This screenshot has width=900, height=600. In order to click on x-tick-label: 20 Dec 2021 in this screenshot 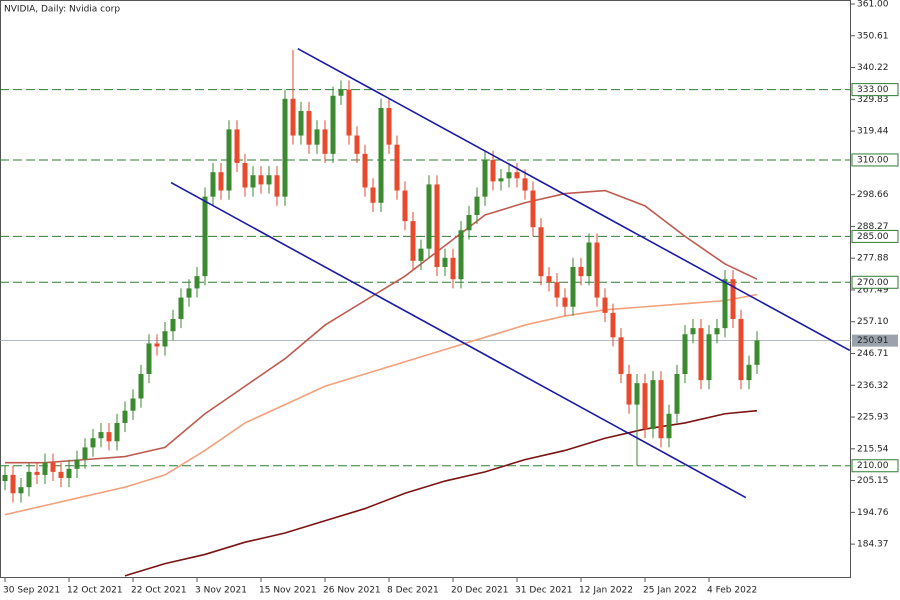, I will do `click(480, 591)`.